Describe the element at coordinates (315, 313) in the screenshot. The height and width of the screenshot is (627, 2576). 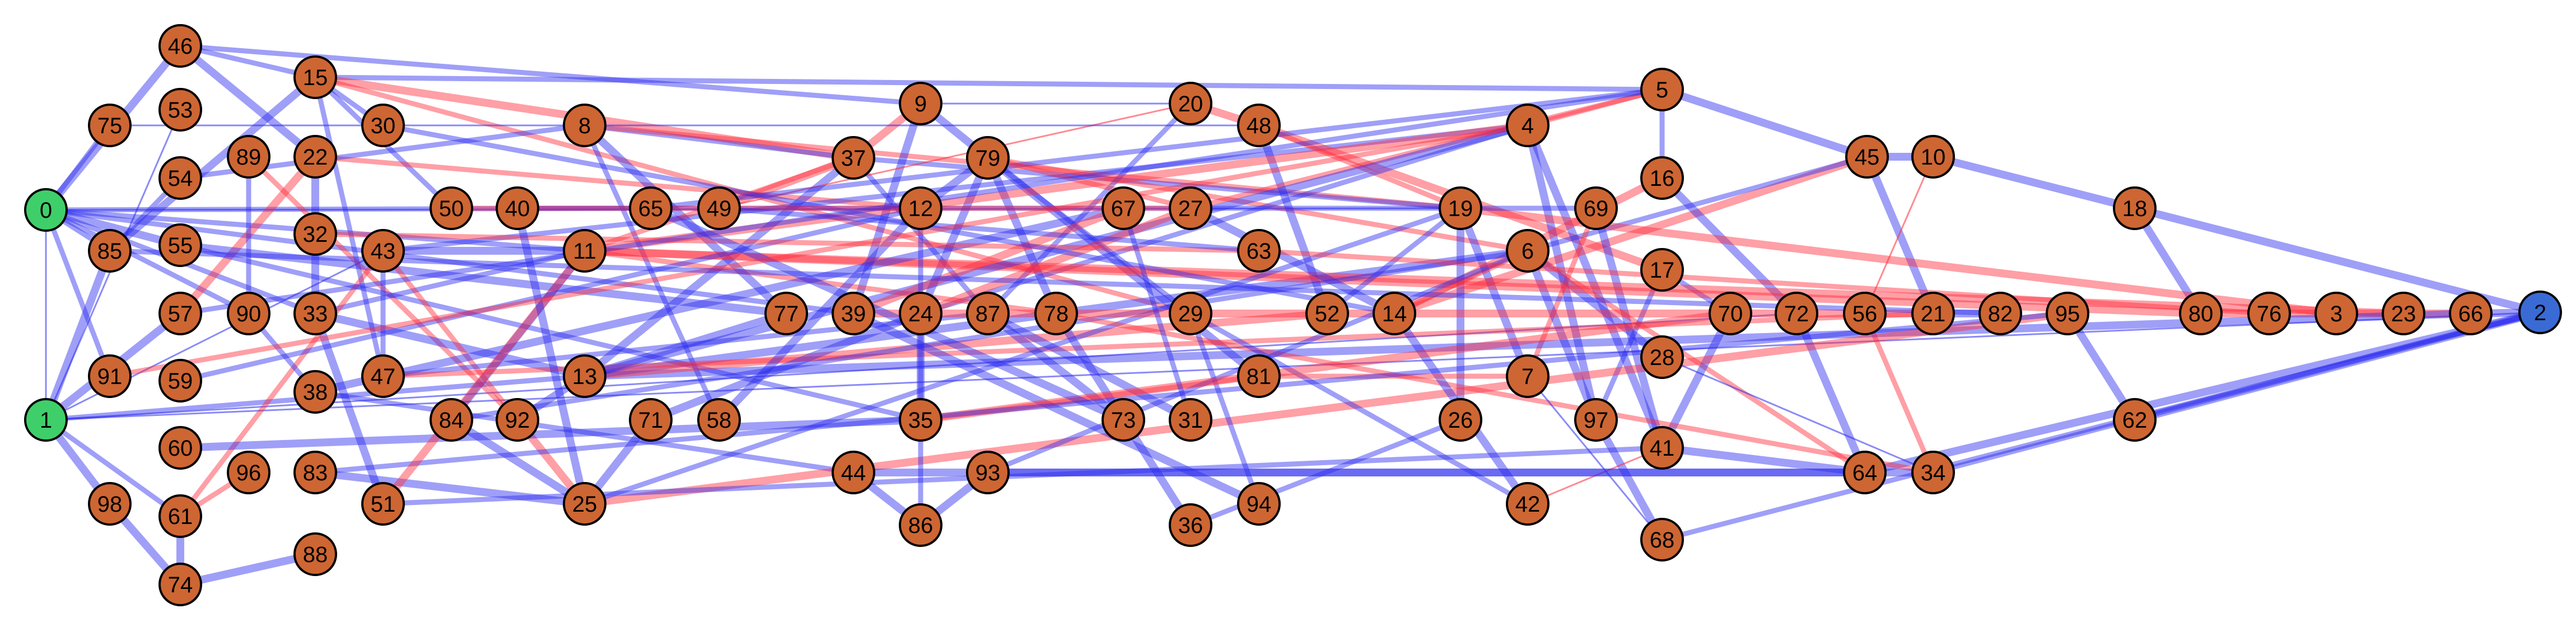
I see `node-33: 33` at that location.